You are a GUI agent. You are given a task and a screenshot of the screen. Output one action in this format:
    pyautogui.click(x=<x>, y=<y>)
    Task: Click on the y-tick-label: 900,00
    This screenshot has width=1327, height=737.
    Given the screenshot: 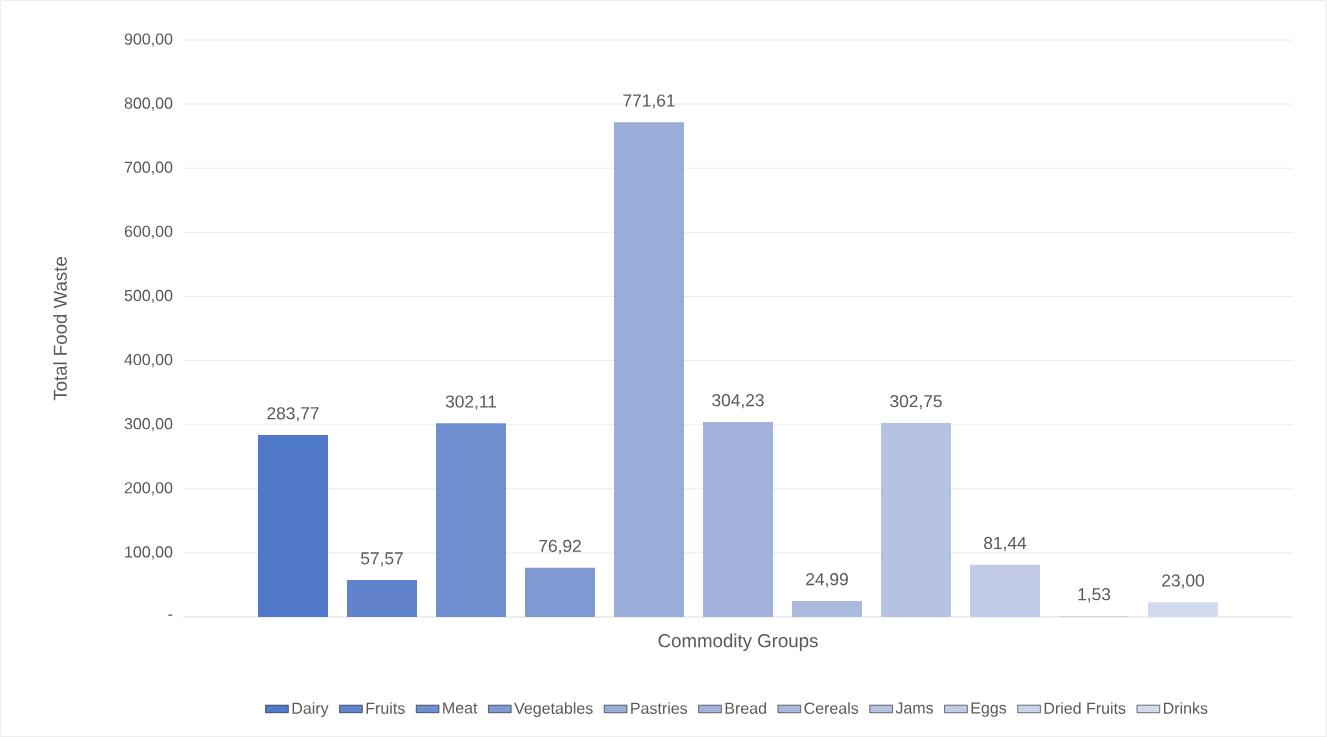 What is the action you would take?
    pyautogui.click(x=148, y=40)
    